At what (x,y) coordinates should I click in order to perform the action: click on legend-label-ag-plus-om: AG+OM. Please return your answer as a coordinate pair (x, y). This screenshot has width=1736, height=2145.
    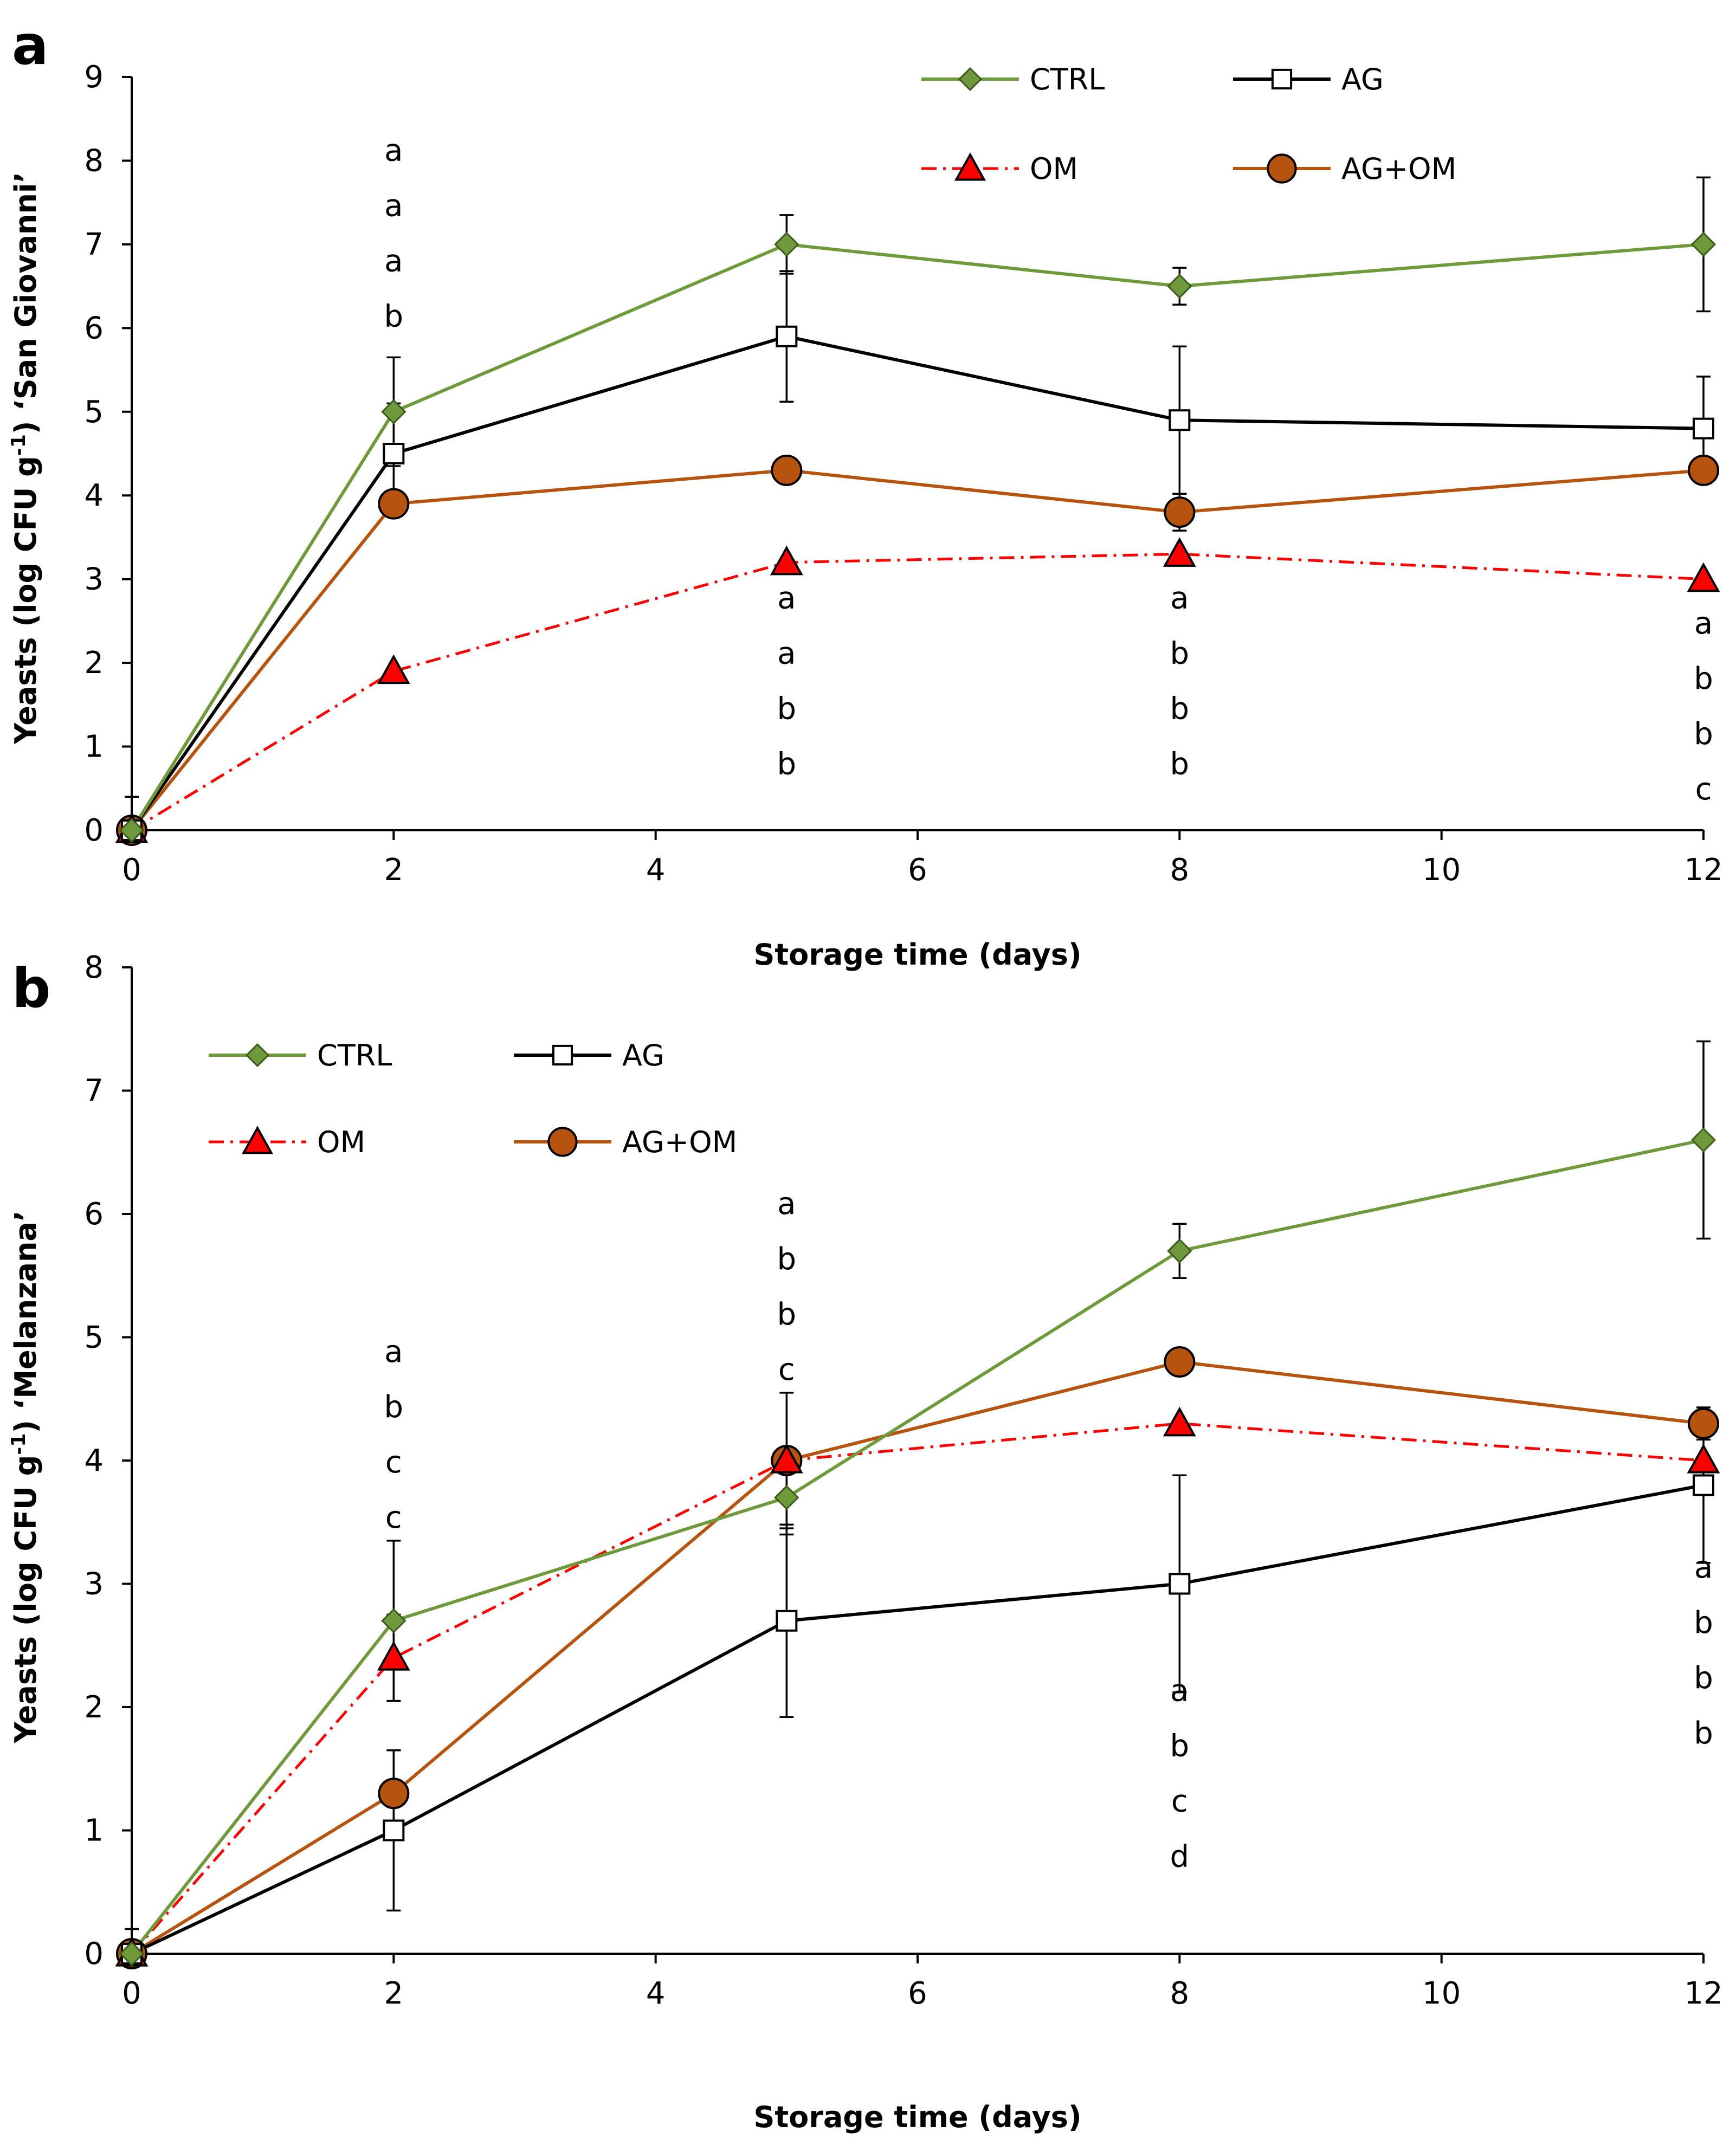
    Looking at the image, I should click on (1398, 169).